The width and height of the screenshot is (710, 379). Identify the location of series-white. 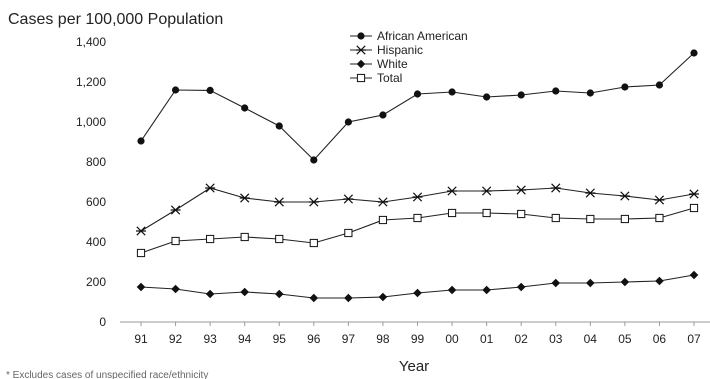
(417, 286).